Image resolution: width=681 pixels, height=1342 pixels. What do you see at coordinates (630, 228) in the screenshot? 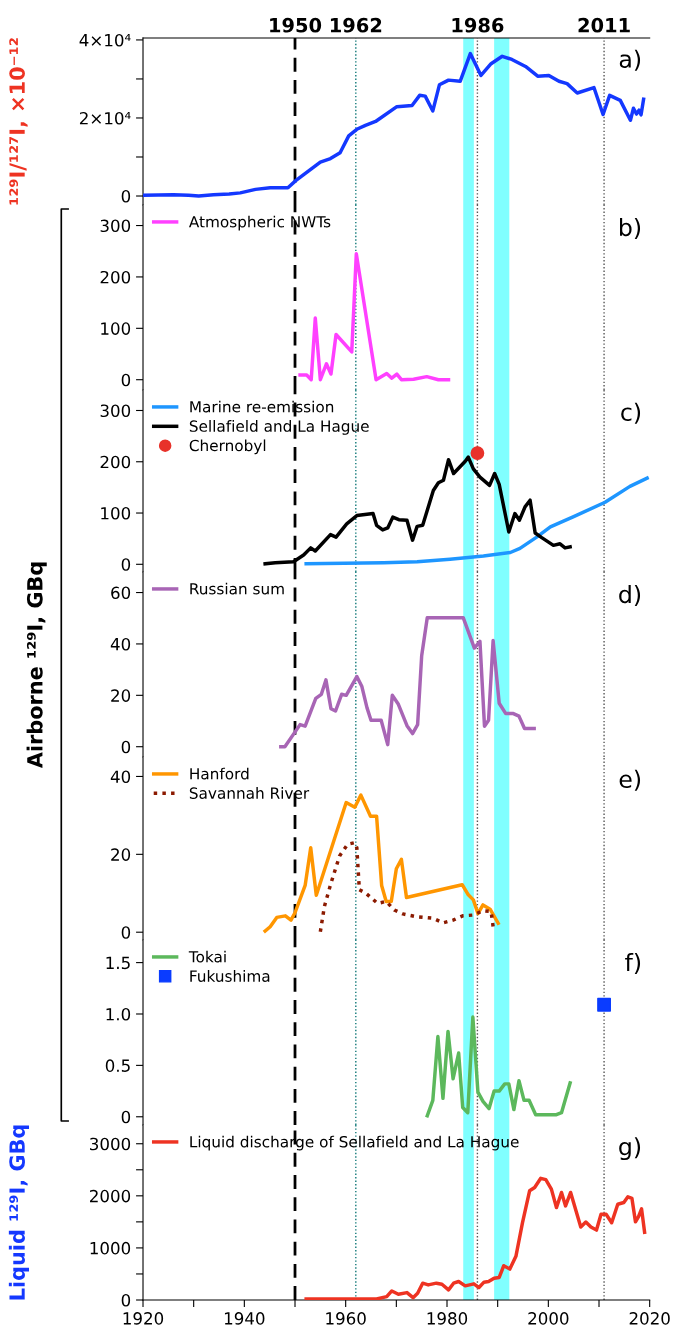
I see `annotation: b)` at bounding box center [630, 228].